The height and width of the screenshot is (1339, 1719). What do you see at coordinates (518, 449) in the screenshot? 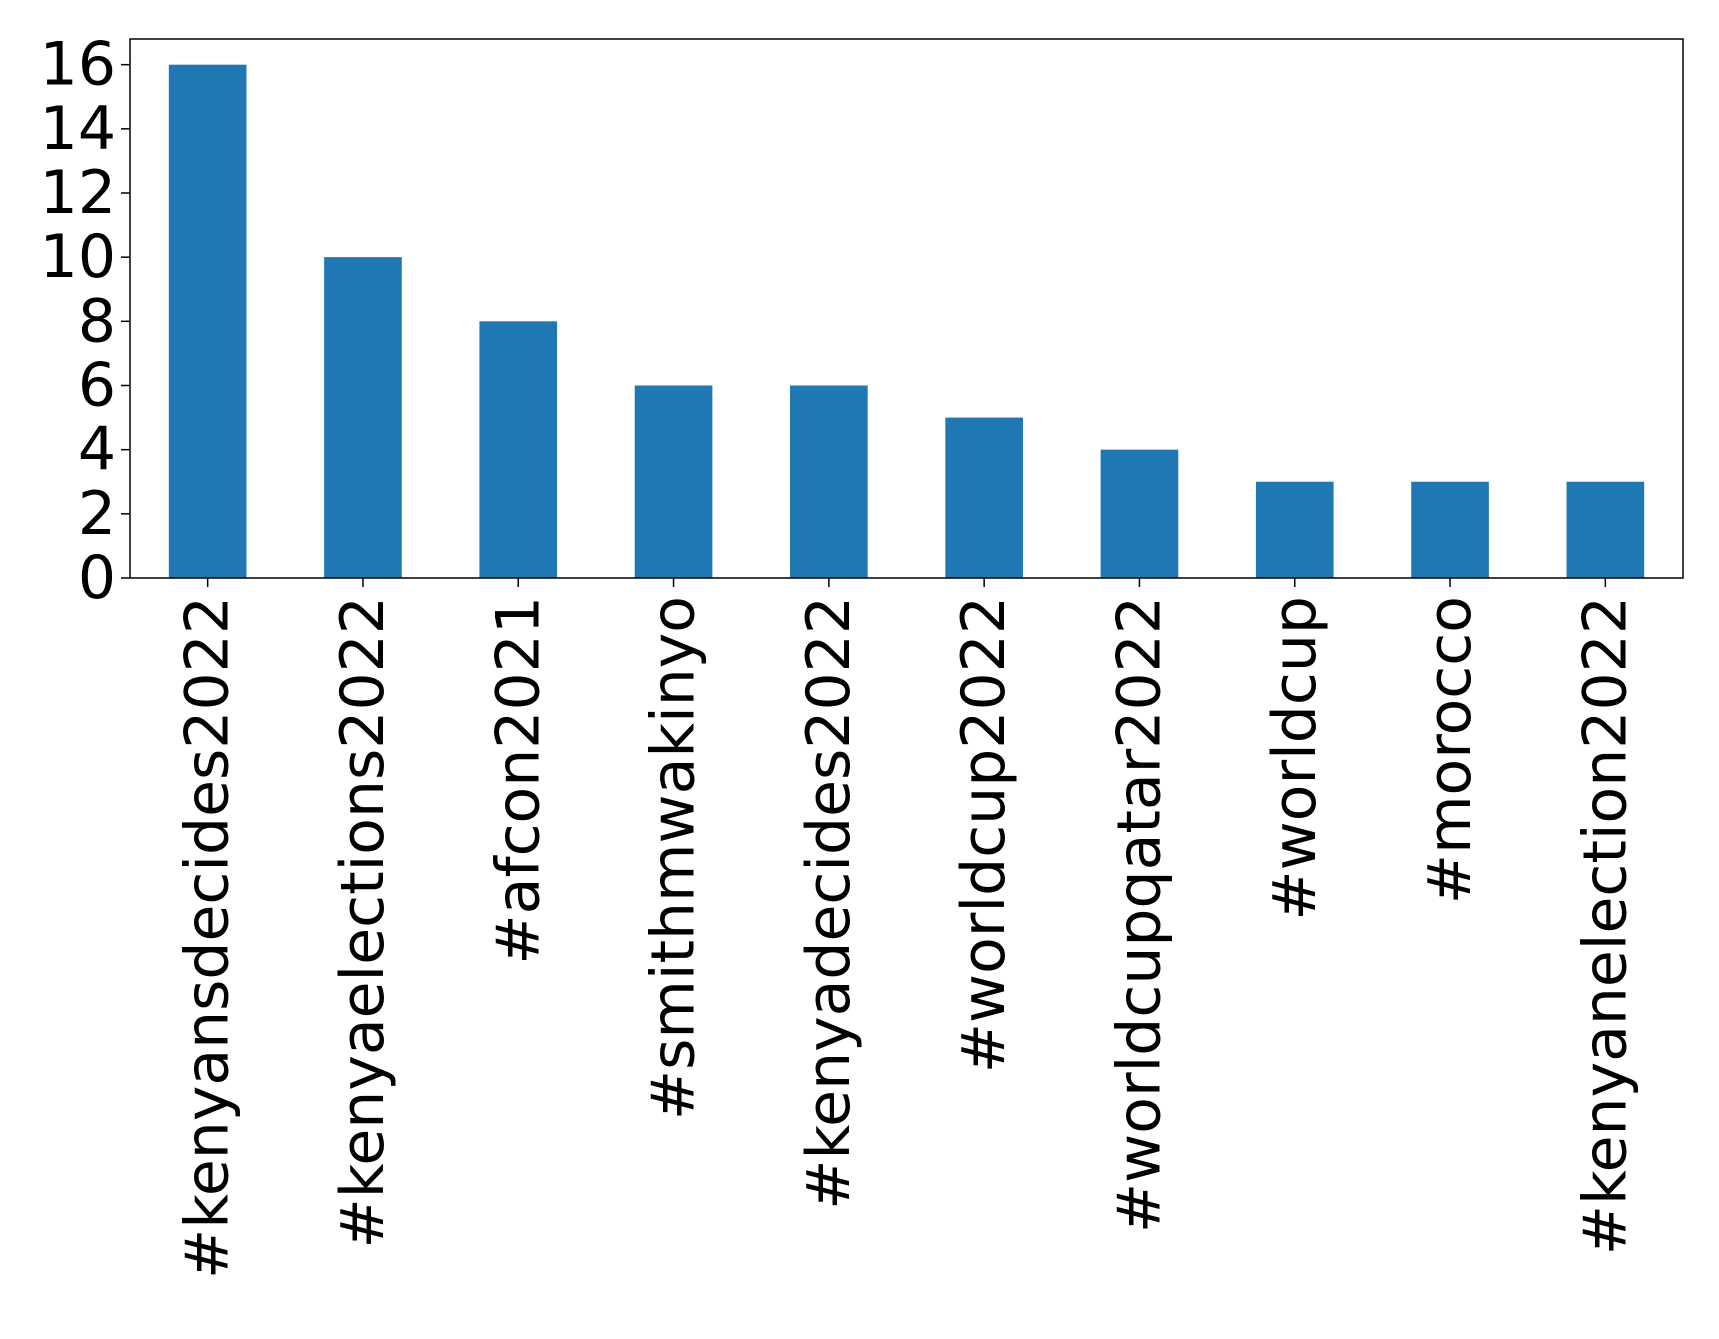
I see `bar-afcon2021` at bounding box center [518, 449].